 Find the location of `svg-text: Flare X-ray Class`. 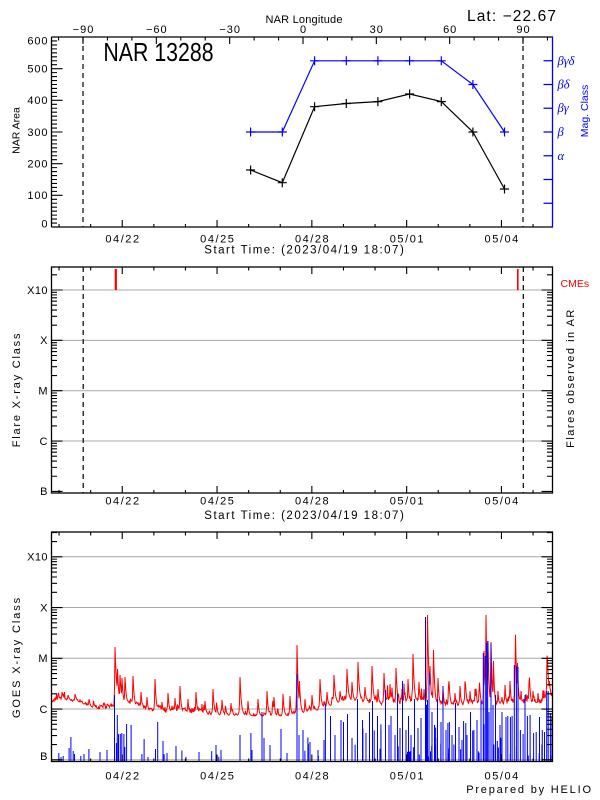

svg-text: Flare X-ray Class is located at coordinates (17, 390).